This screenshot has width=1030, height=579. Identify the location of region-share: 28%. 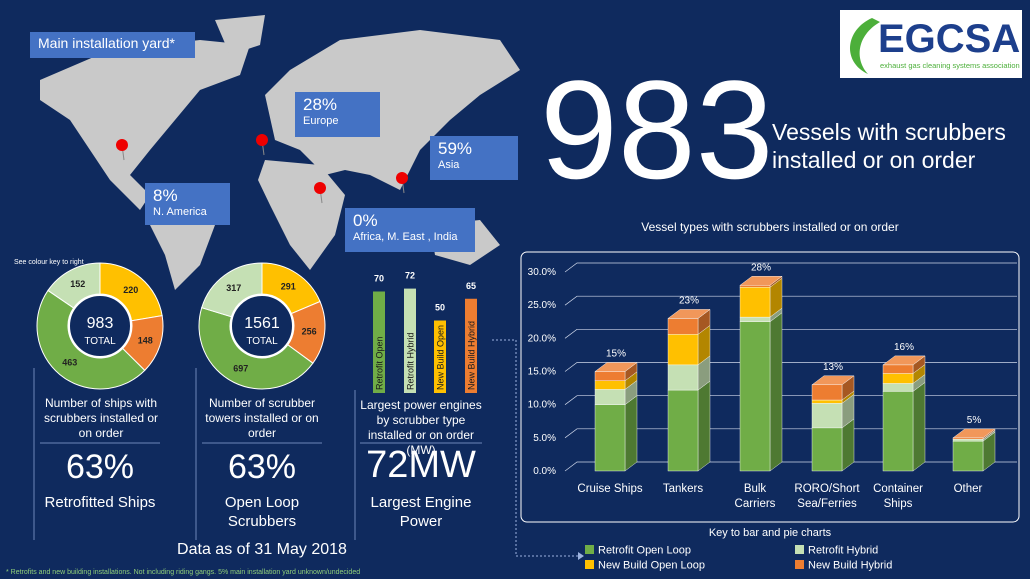
(320, 104).